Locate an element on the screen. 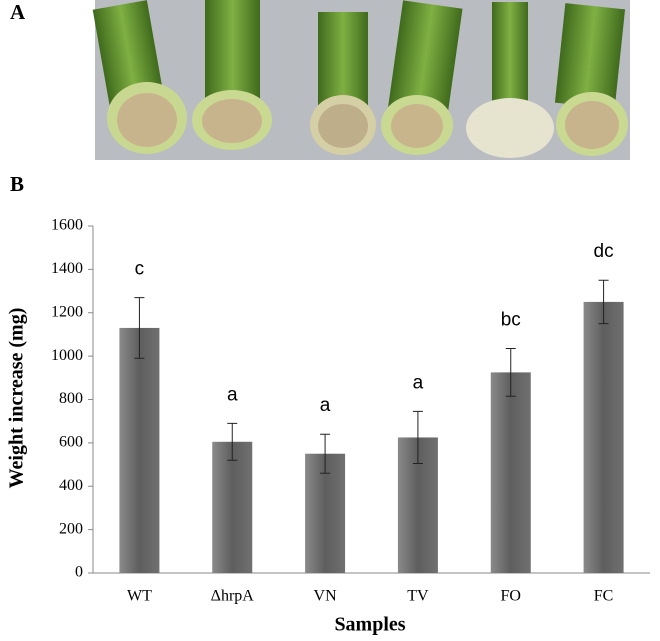  significance-label: dc is located at coordinates (604, 251).